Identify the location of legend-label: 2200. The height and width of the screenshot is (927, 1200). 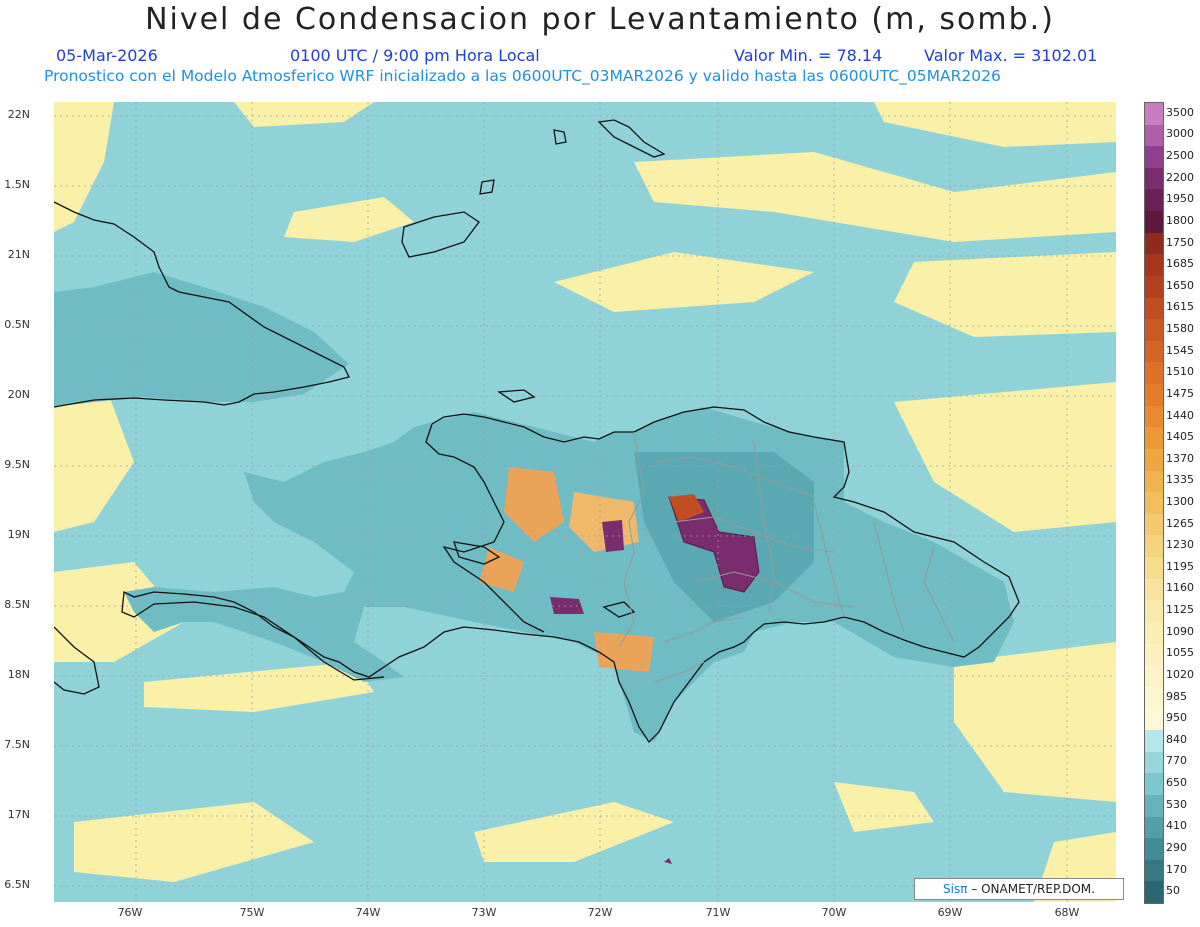
(1180, 177).